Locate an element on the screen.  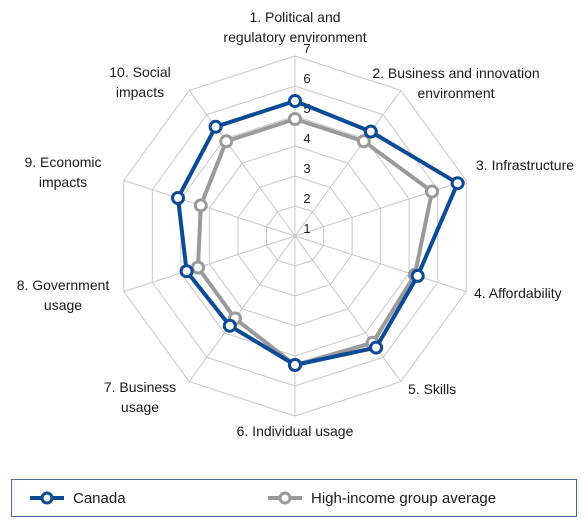
legend-marker-high-income is located at coordinates (285, 498).